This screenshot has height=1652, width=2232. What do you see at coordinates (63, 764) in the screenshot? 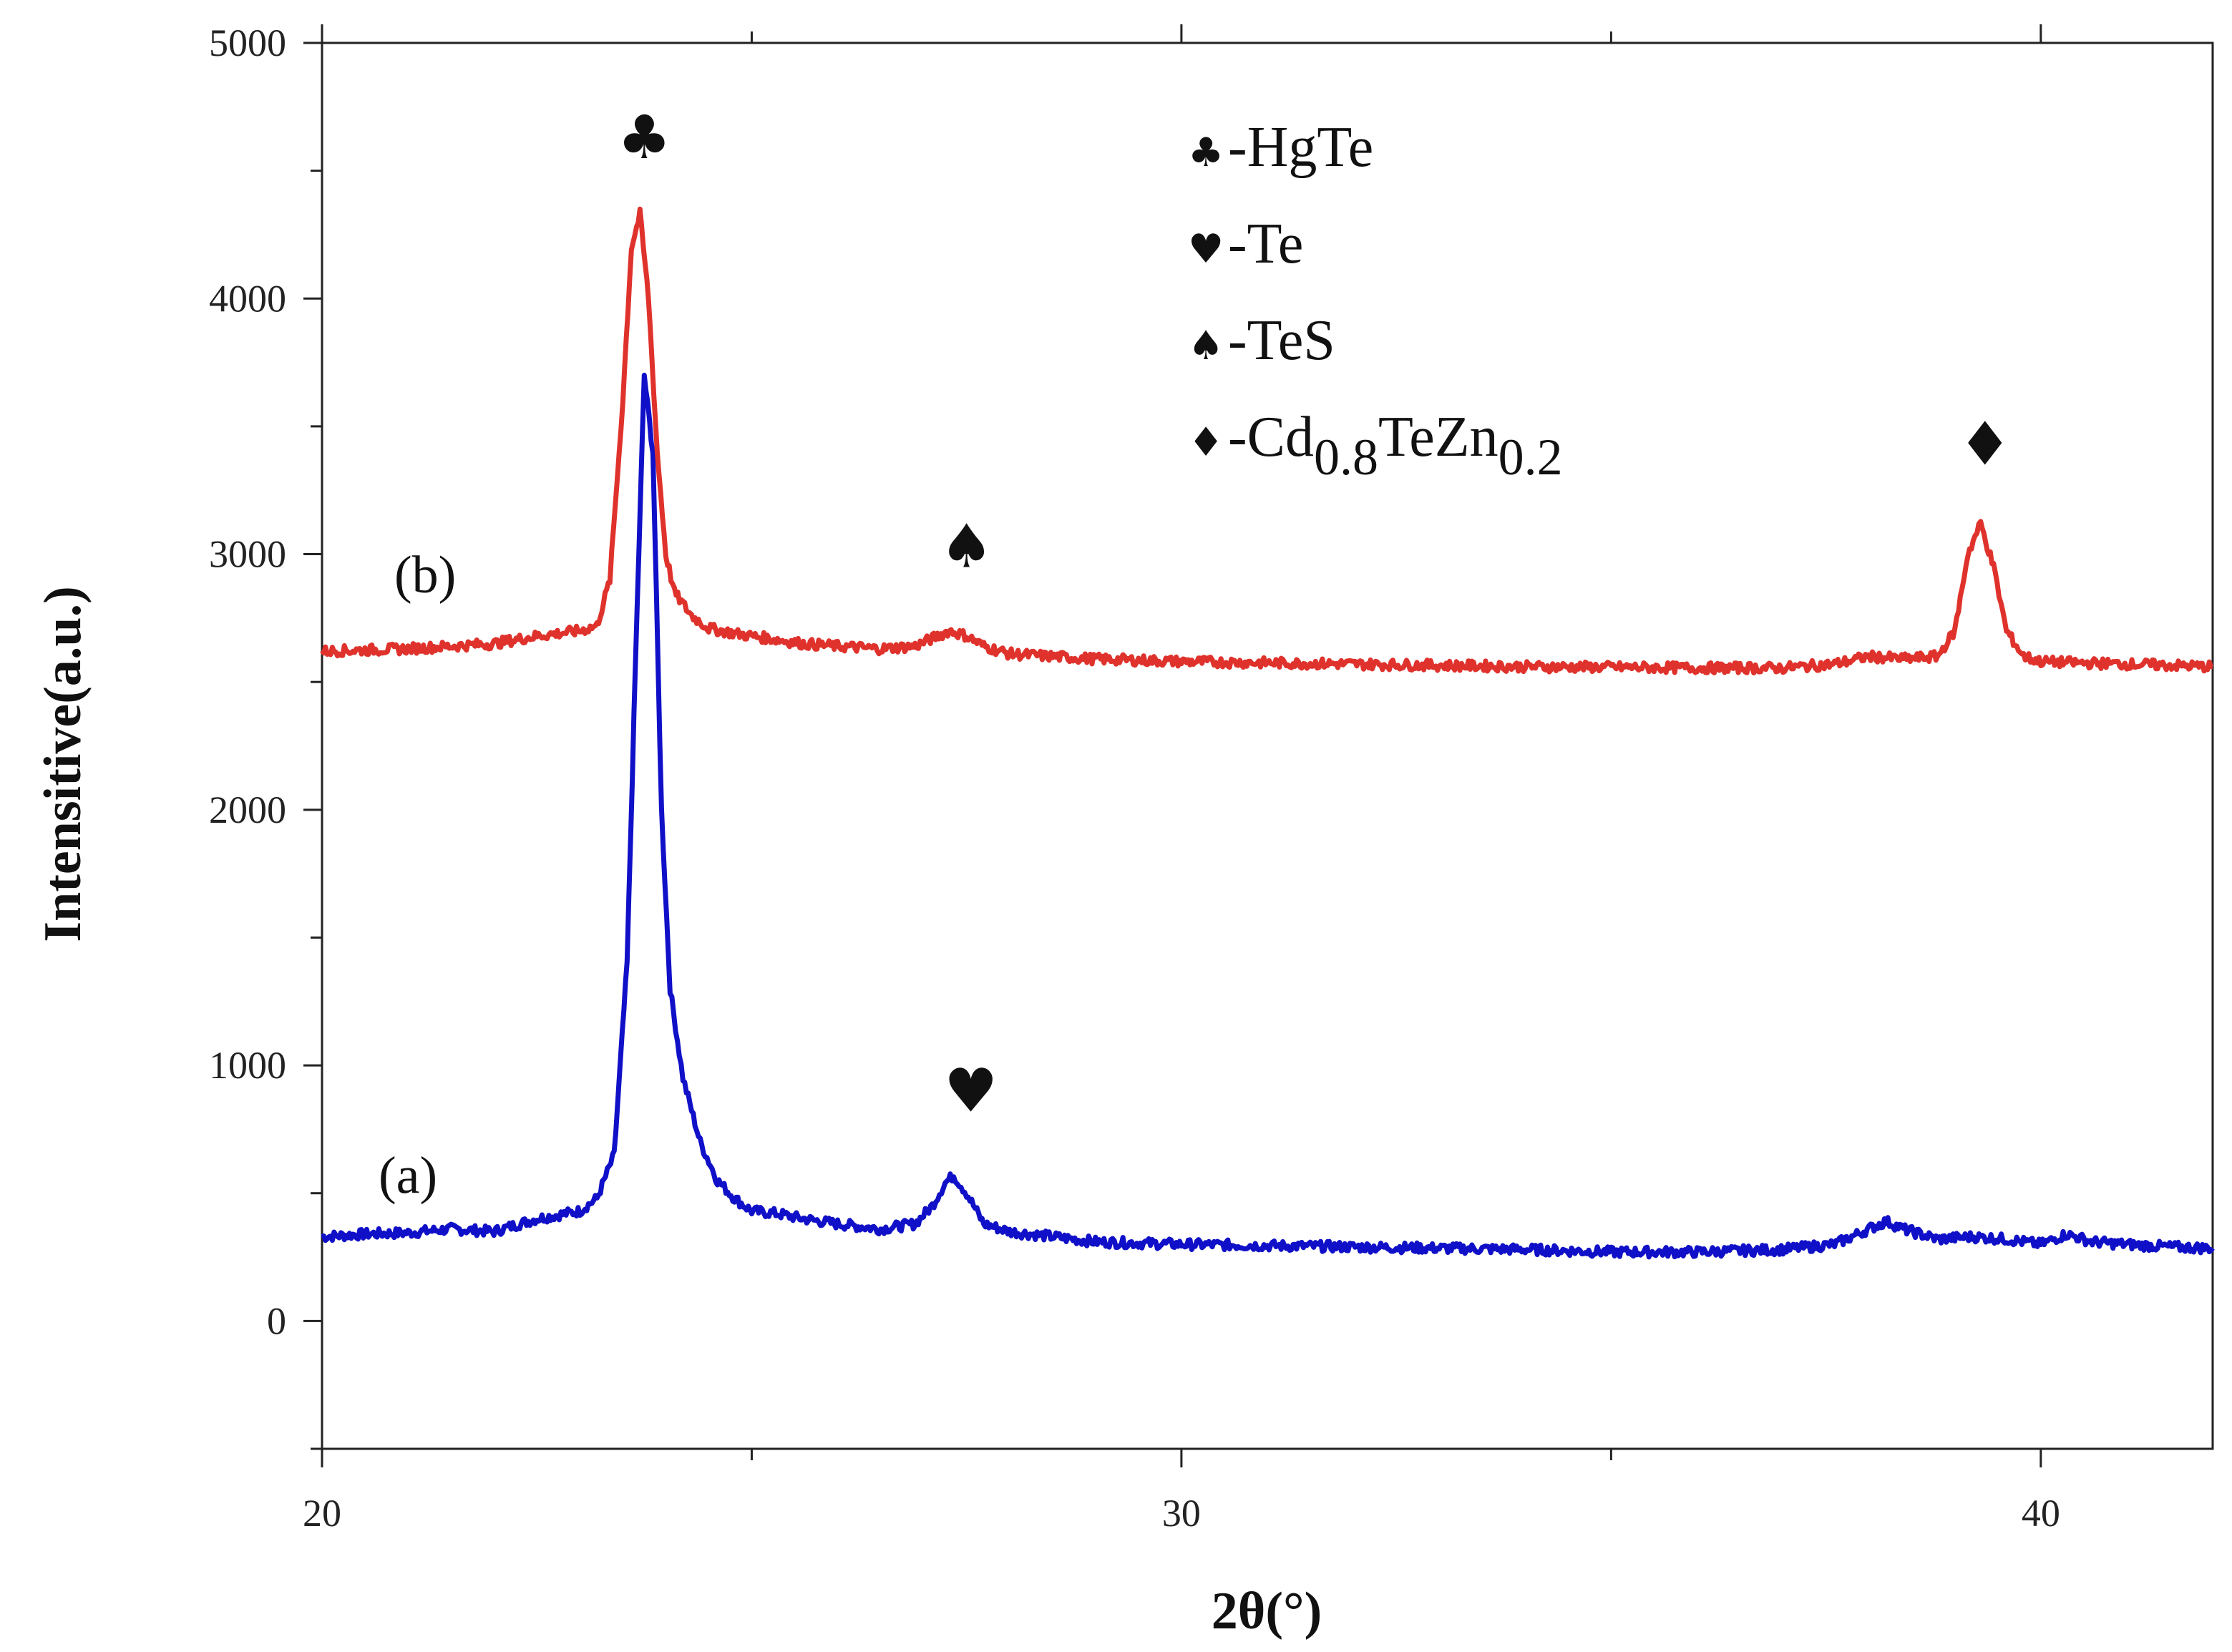
I see `y-axis-title: Intensitive(a.u.)` at bounding box center [63, 764].